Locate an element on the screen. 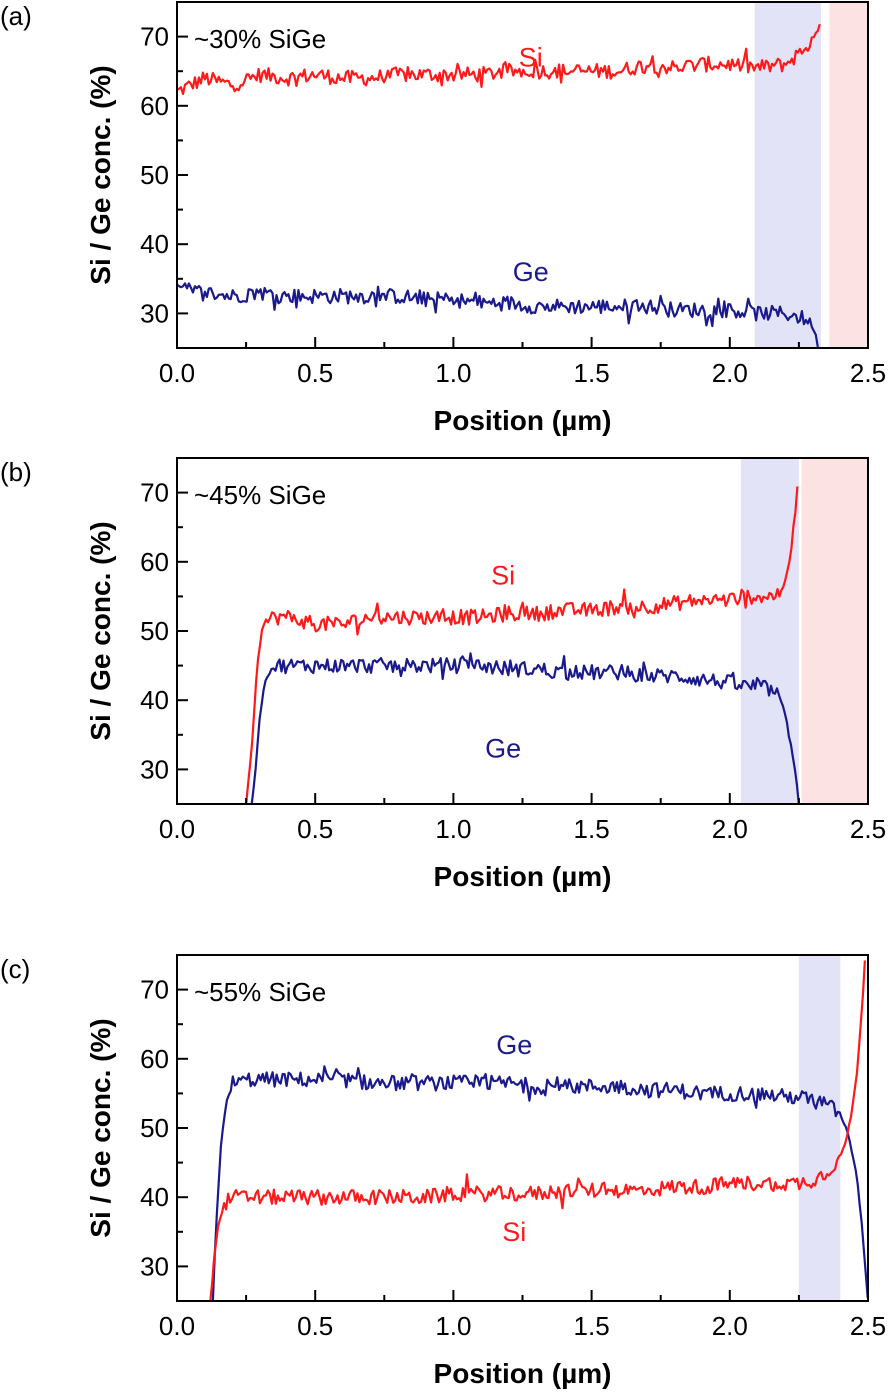  panel-label: (a) is located at coordinates (16, 16).